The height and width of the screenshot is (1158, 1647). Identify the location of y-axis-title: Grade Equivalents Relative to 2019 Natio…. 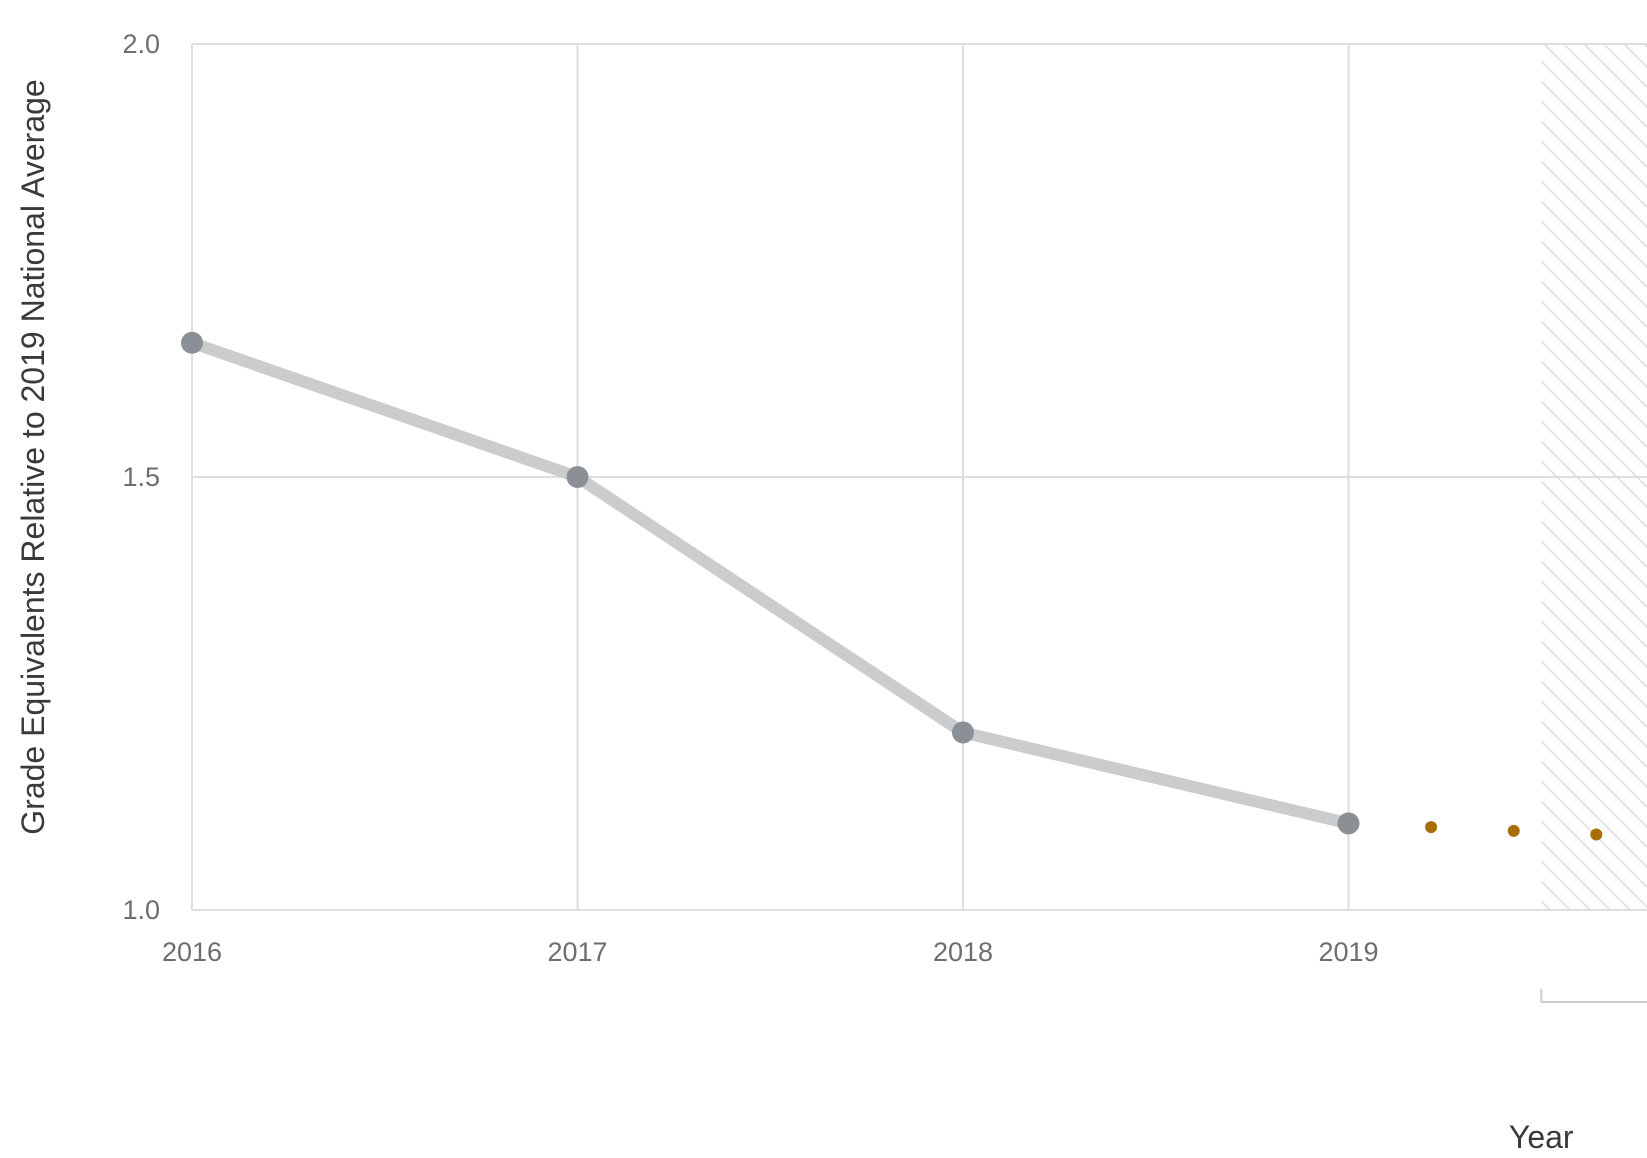
(33, 456).